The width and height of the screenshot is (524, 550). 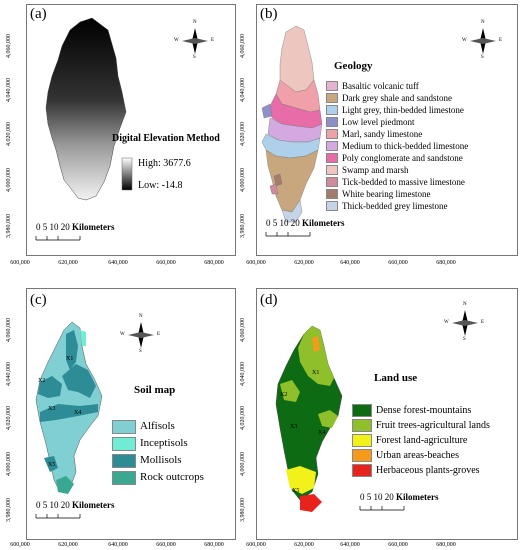 I want to click on compass-rose-d: N S W E, so click(x=464, y=322).